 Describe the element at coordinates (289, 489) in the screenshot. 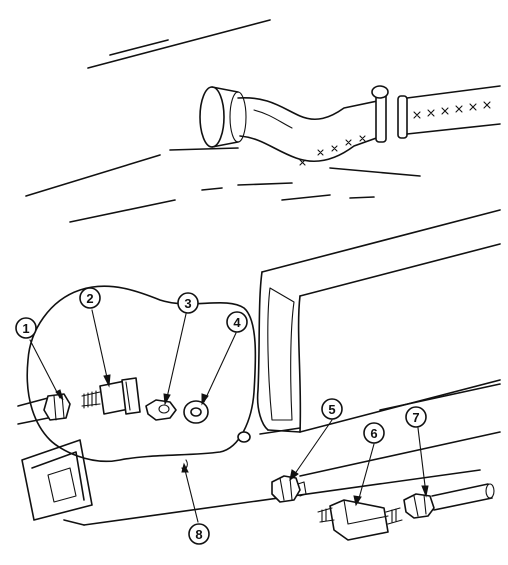

I see `part-5-adapter` at that location.